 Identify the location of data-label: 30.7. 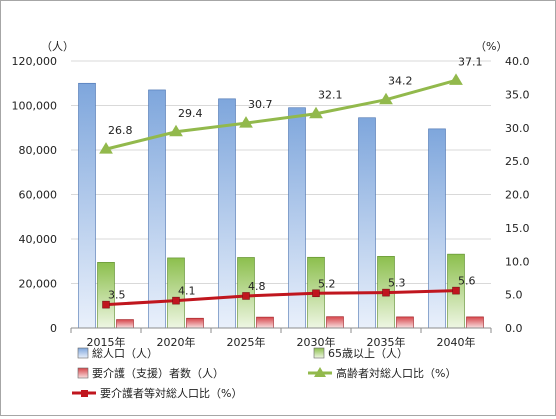
(260, 104).